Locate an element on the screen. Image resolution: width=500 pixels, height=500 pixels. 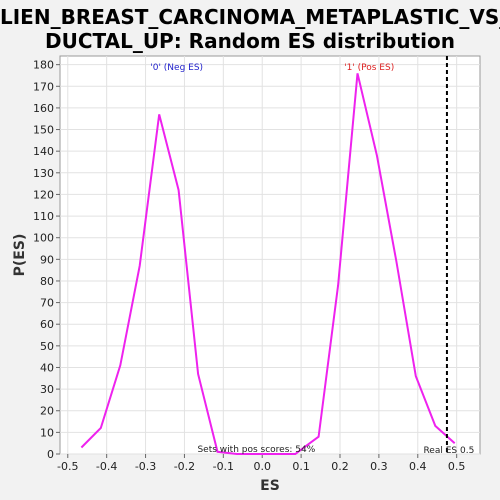
x-tick-label: 0.5 is located at coordinates (457, 466).